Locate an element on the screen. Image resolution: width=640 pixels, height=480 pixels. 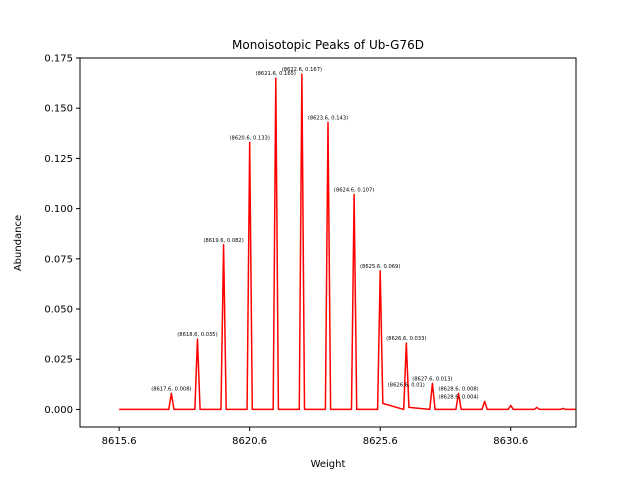
x-tick-label: 8630.6 is located at coordinates (510, 441).